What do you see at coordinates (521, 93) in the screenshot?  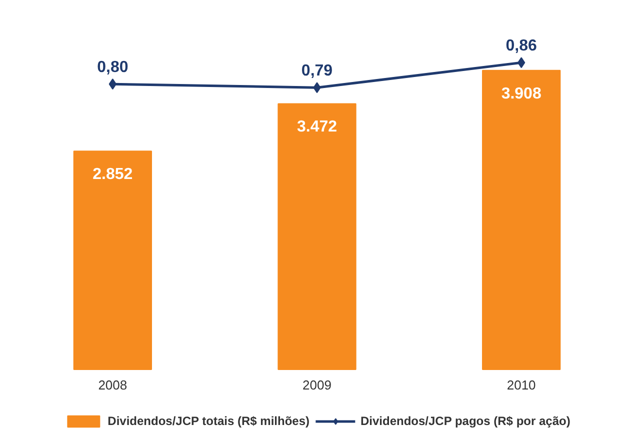 I see `data-label: 3.908` at bounding box center [521, 93].